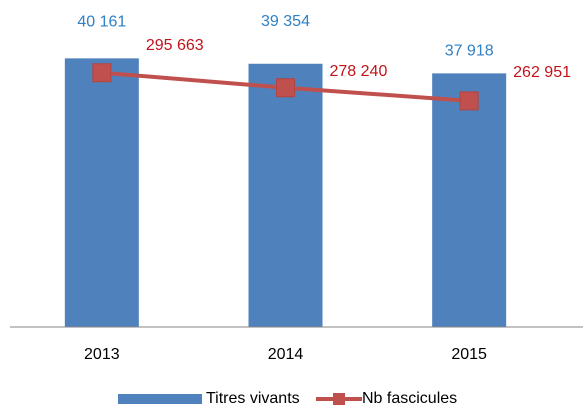 This screenshot has height=407, width=583. Describe the element at coordinates (286, 354) in the screenshot. I see `x-tick-label: 2014` at that location.